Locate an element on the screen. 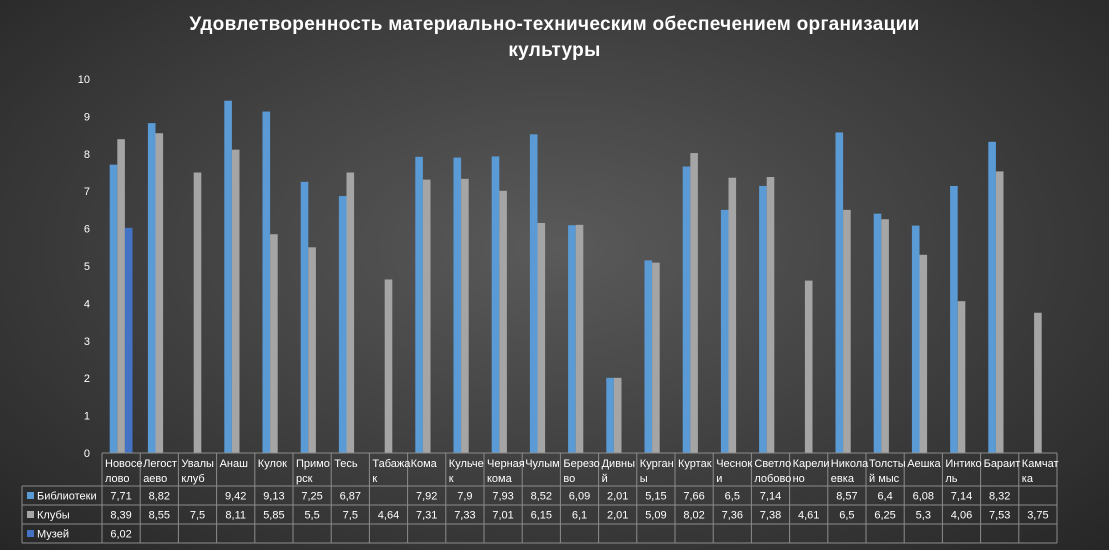  data-label: 7,92 is located at coordinates (426, 497).